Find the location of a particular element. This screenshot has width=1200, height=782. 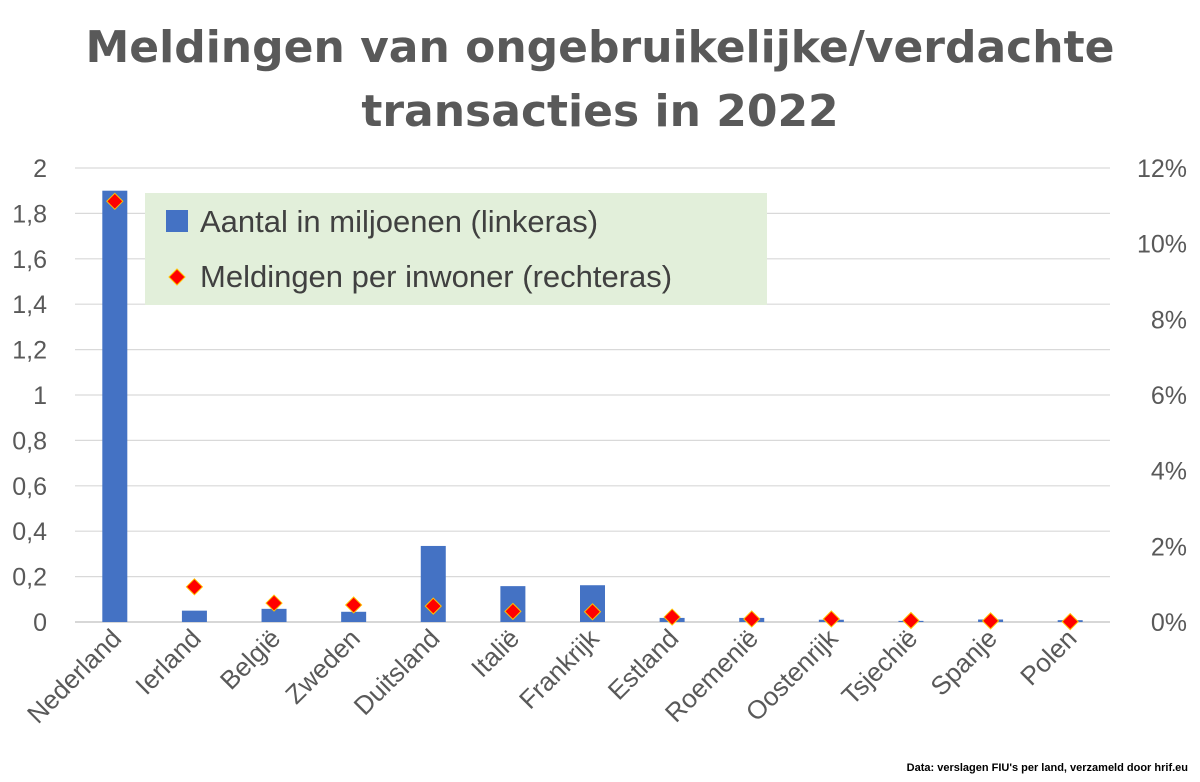

legend-swatch-bars is located at coordinates (177, 221).